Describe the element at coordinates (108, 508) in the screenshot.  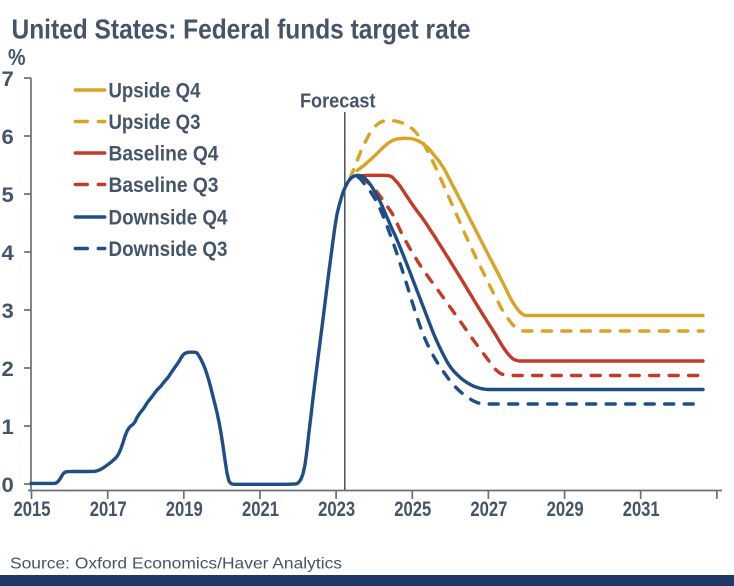
I see `svg-text: 2017` at that location.